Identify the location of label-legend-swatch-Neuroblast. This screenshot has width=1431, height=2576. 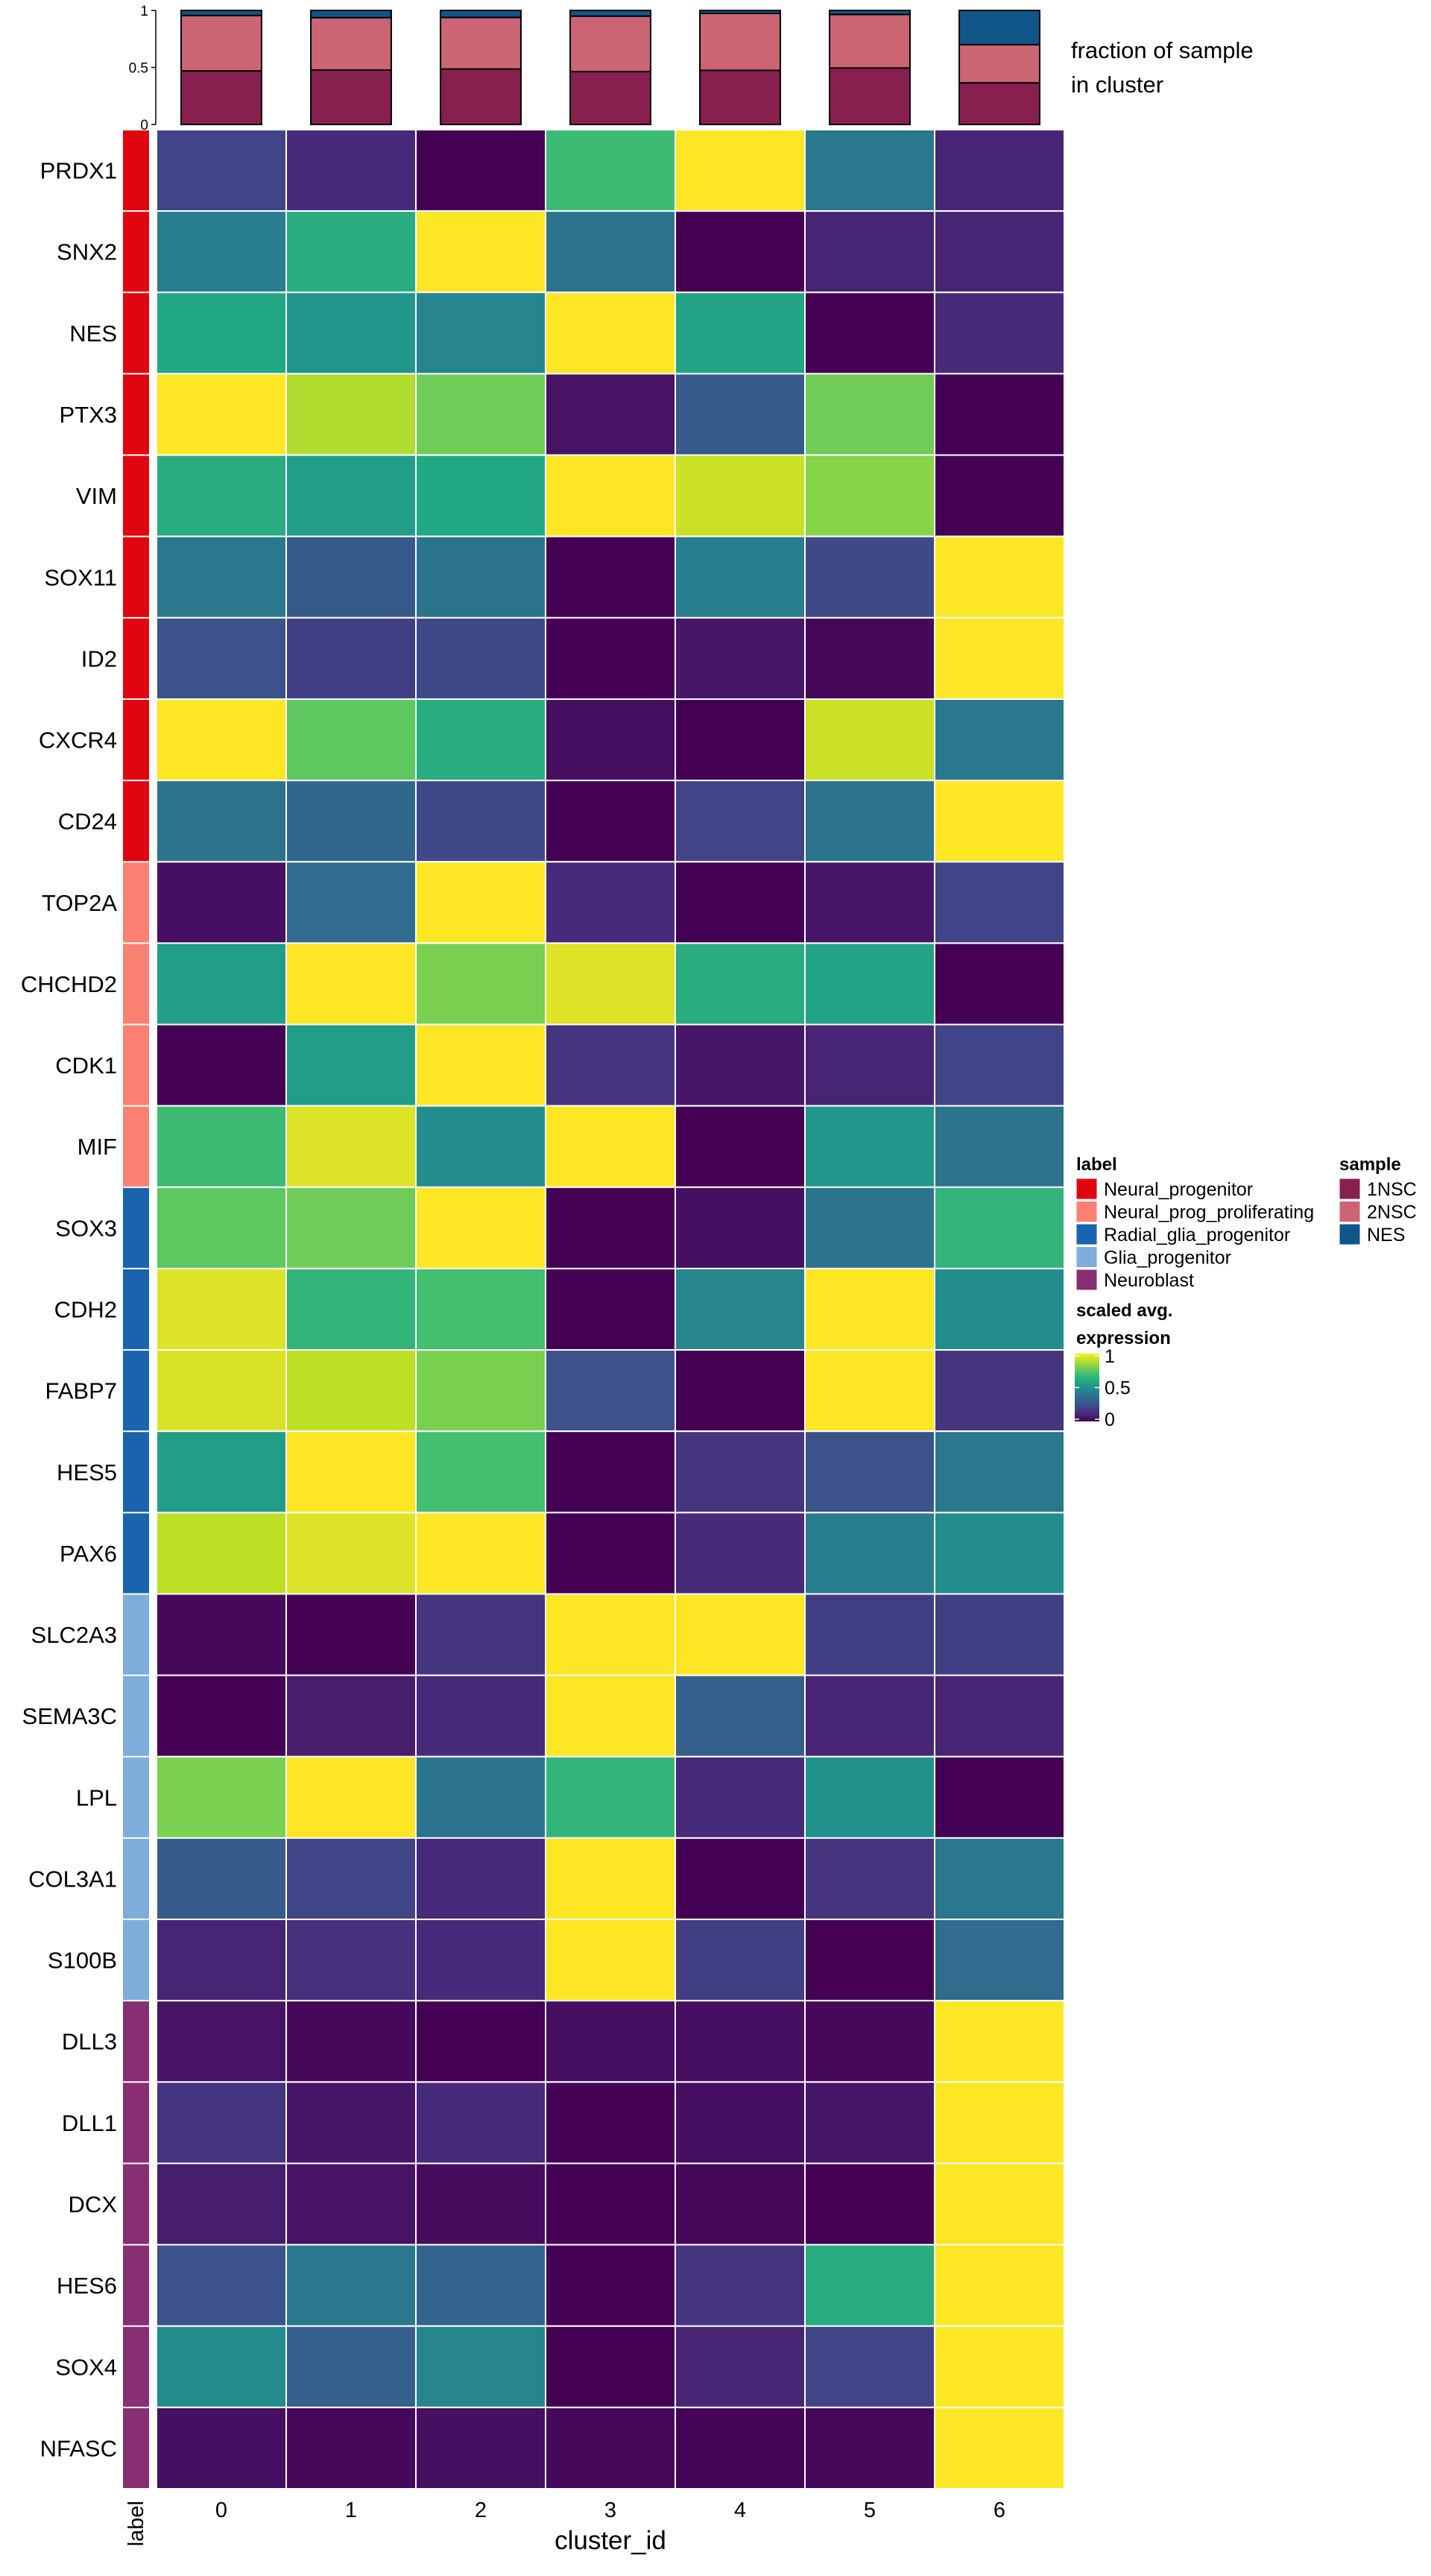
(1086, 1280).